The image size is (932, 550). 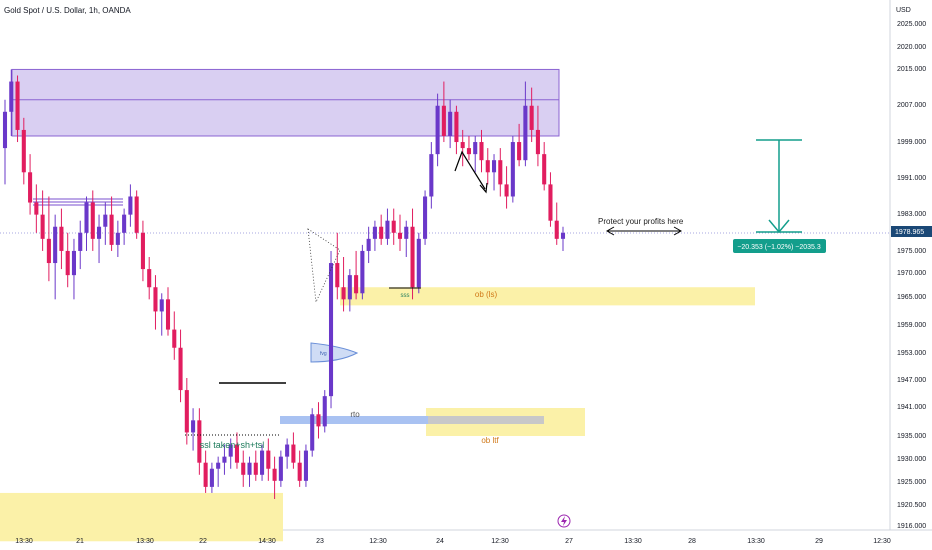 I want to click on rto-bar, so click(x=412, y=420).